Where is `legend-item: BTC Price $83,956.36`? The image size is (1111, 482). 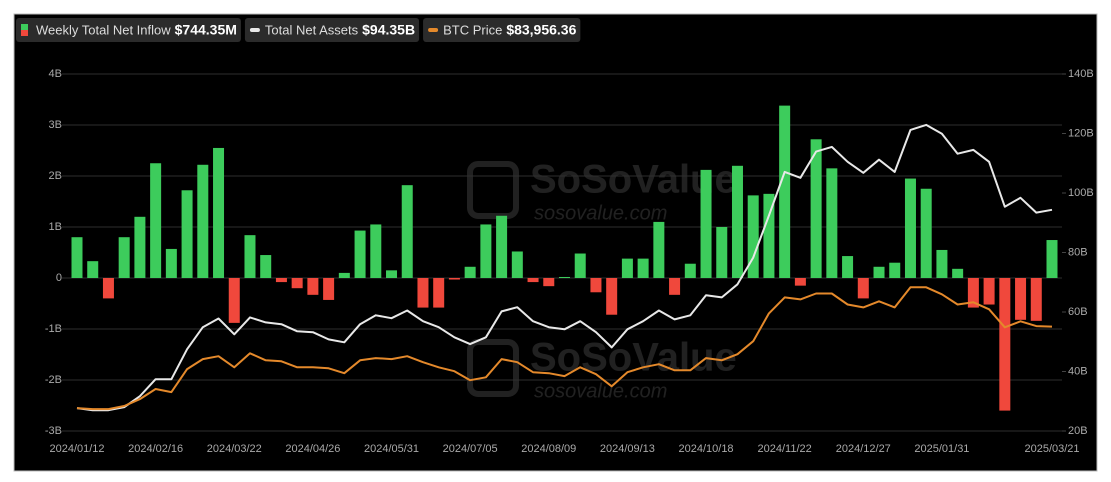
legend-item: BTC Price $83,956.36 is located at coordinates (502, 30).